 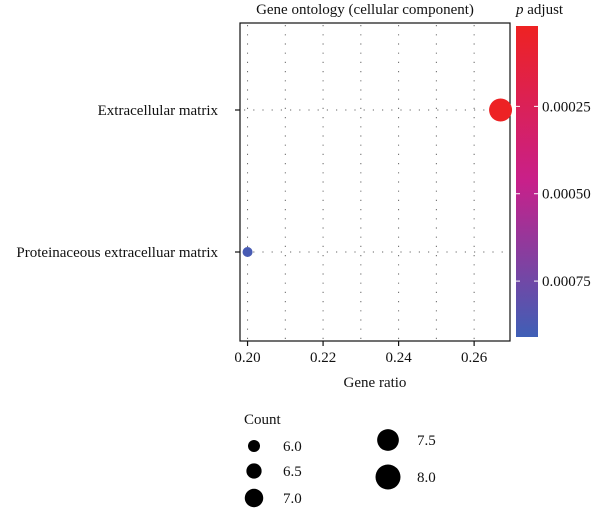 What do you see at coordinates (361, 353) in the screenshot?
I see `x-axis: 0.20 0.22 0.24 0.26` at bounding box center [361, 353].